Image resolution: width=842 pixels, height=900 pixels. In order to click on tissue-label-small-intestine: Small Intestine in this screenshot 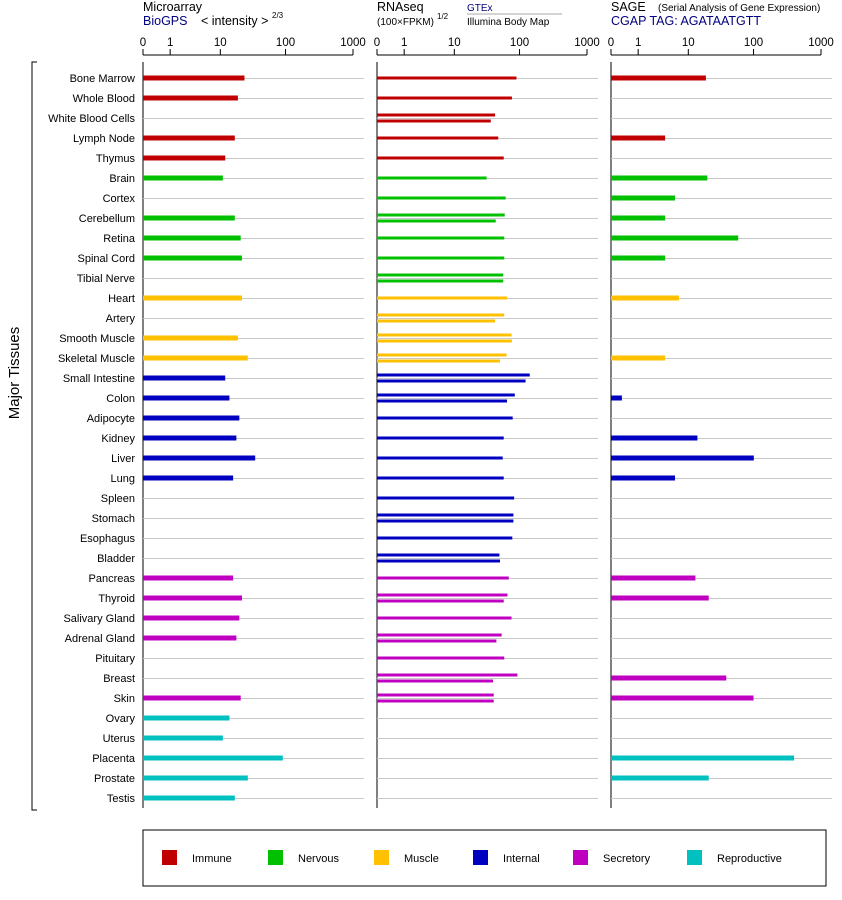, I will do `click(99, 379)`.